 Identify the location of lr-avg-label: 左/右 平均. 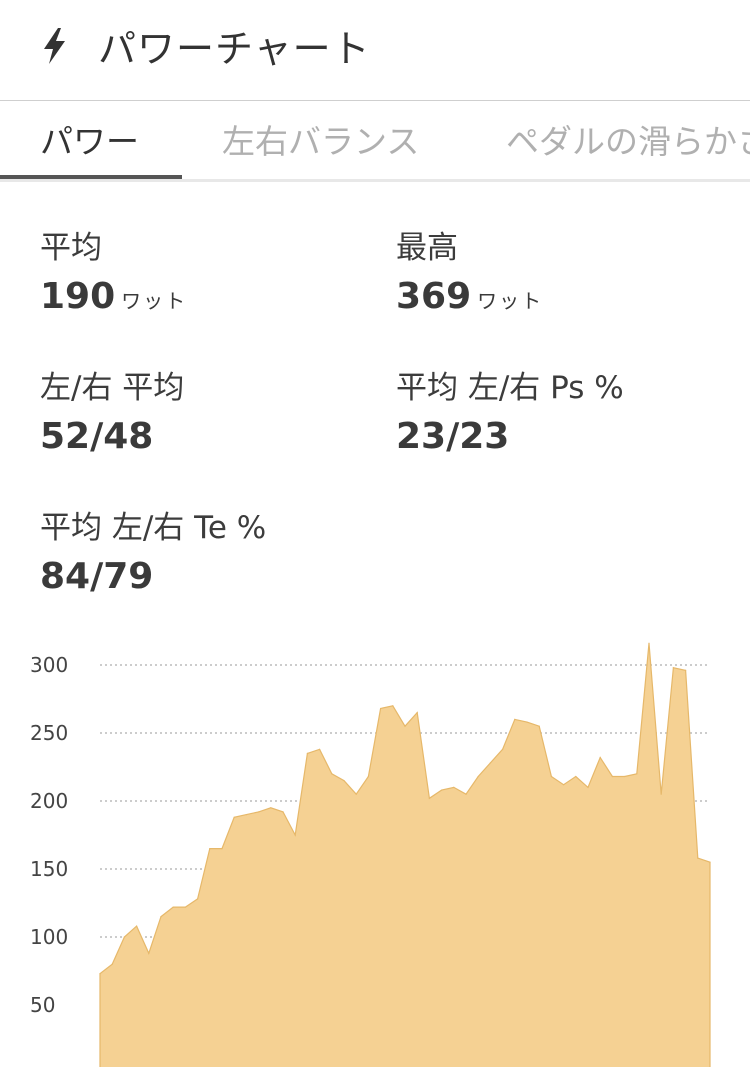
(112, 388).